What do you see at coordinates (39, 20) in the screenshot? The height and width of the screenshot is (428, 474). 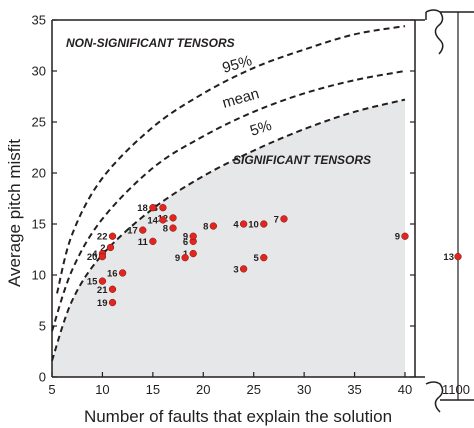 I see `y-tick-label: 35` at bounding box center [39, 20].